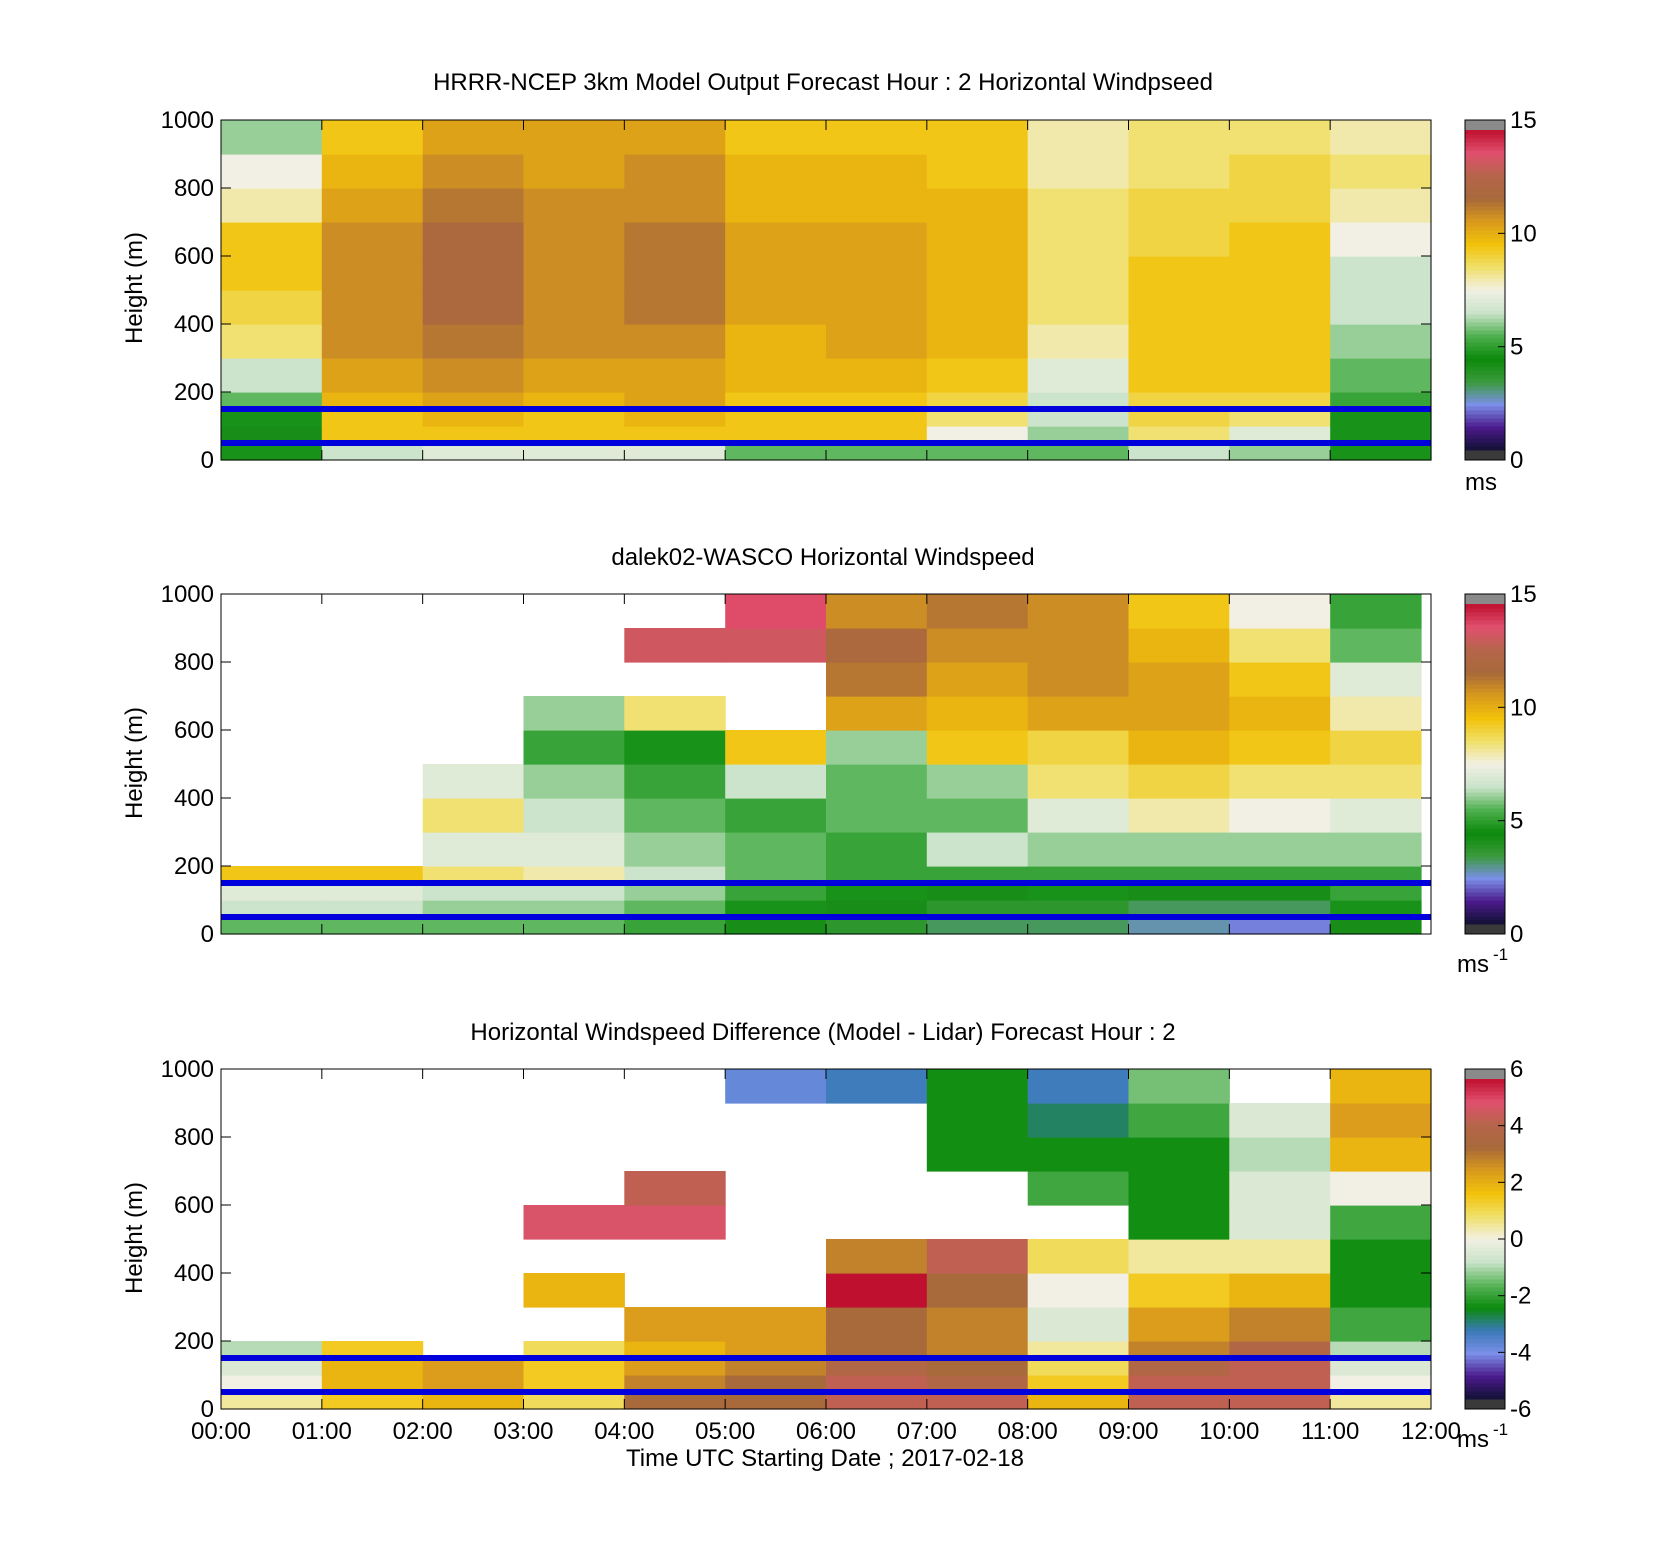 The image size is (1680, 1561). I want to click on panel-model-ytick-label: 1000, so click(187, 120).